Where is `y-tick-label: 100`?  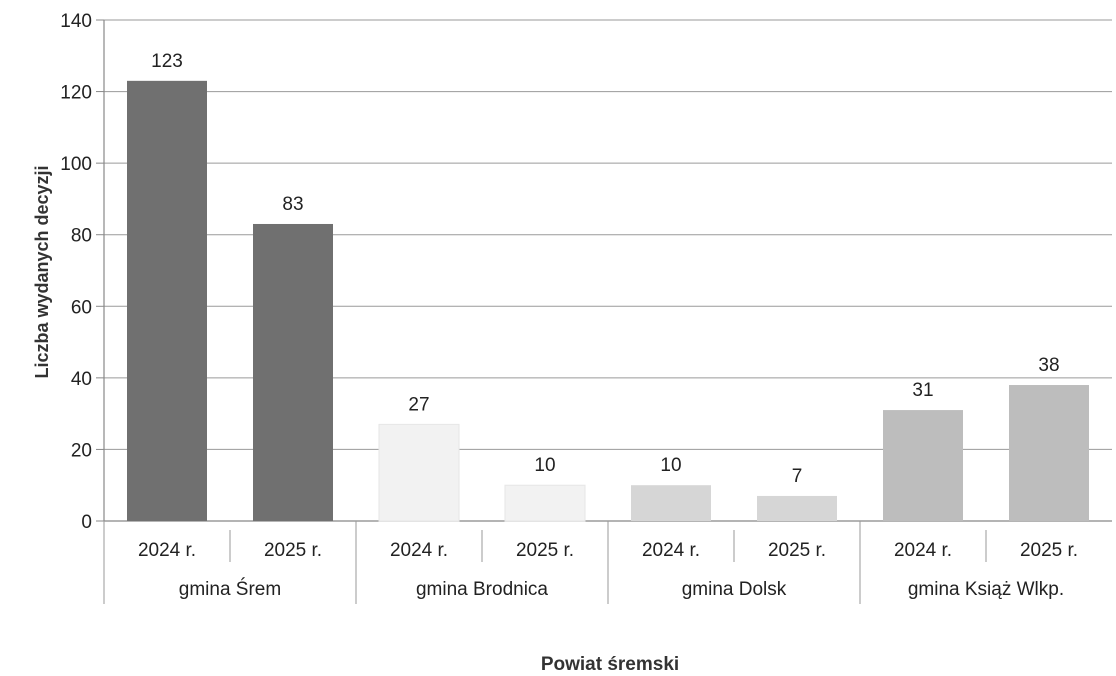
y-tick-label: 100 is located at coordinates (76, 164).